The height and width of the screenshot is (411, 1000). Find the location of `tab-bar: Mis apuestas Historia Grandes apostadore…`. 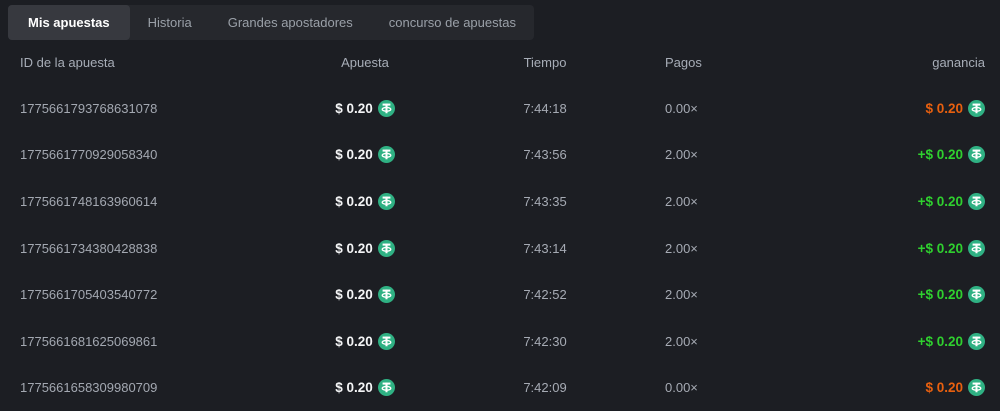

tab-bar: Mis apuestas Historia Grandes apostadore… is located at coordinates (271, 22).